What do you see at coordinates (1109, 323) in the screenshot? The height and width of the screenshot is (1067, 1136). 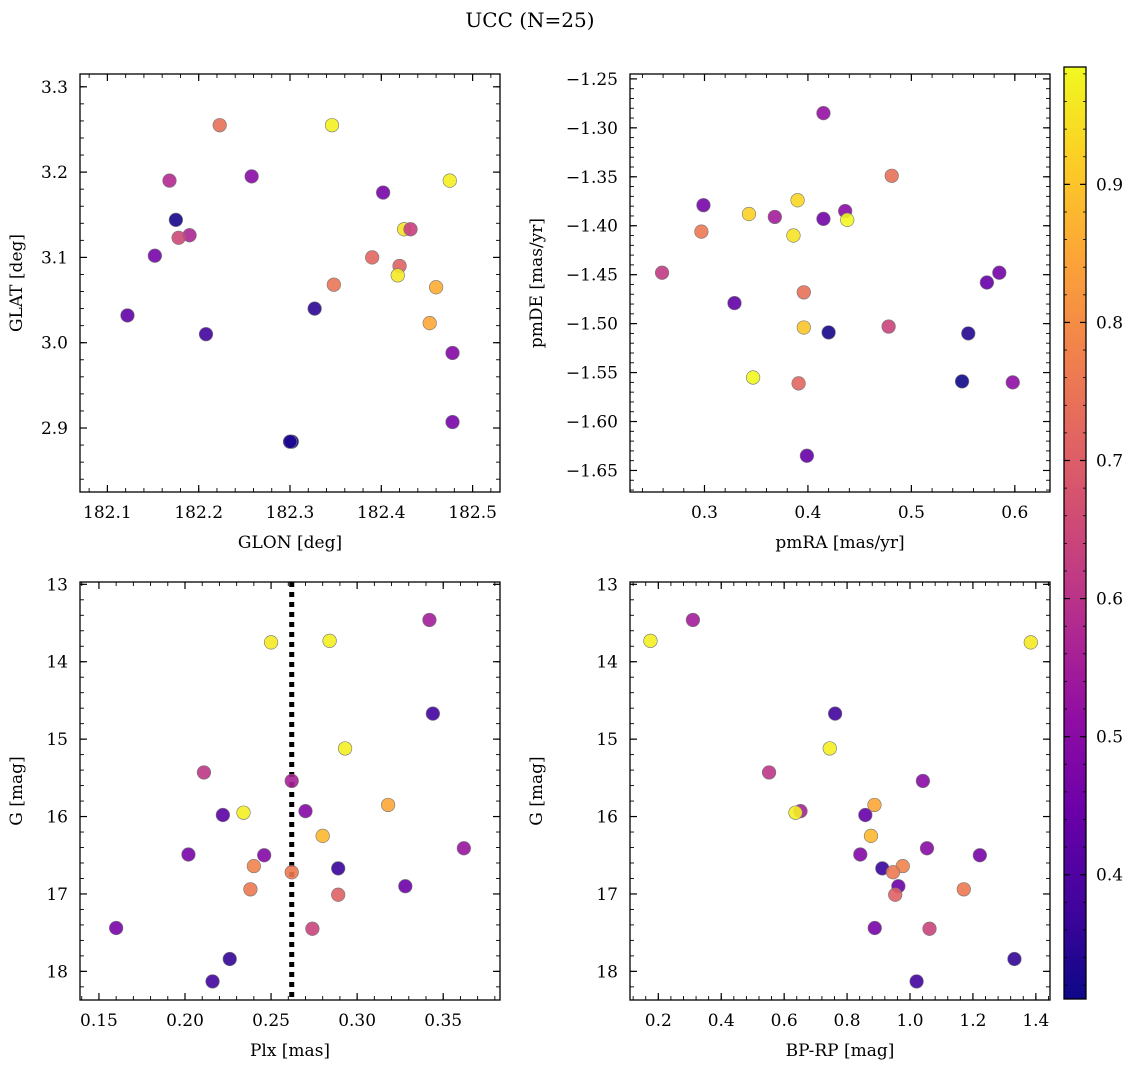 I see `colorbar-tick-label: 0.8` at bounding box center [1109, 323].